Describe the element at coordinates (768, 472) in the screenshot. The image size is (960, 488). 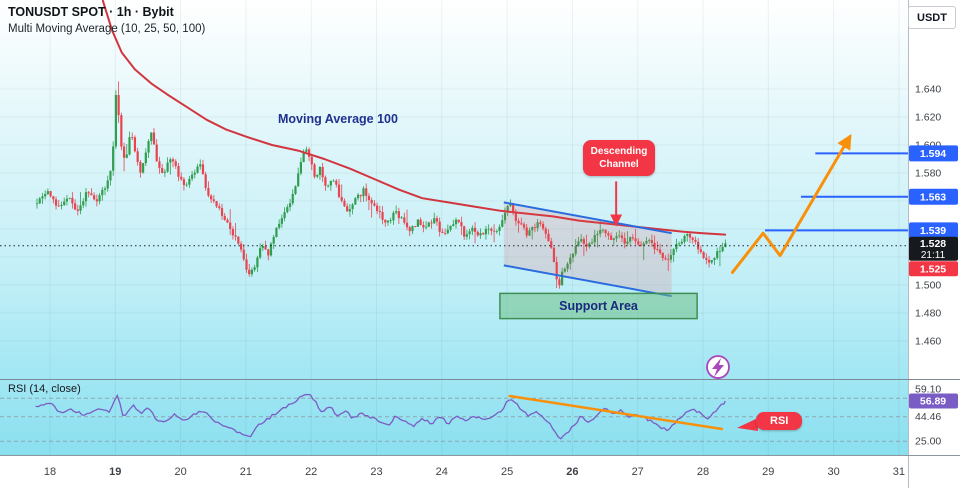
I see `svg-text: 29` at that location.